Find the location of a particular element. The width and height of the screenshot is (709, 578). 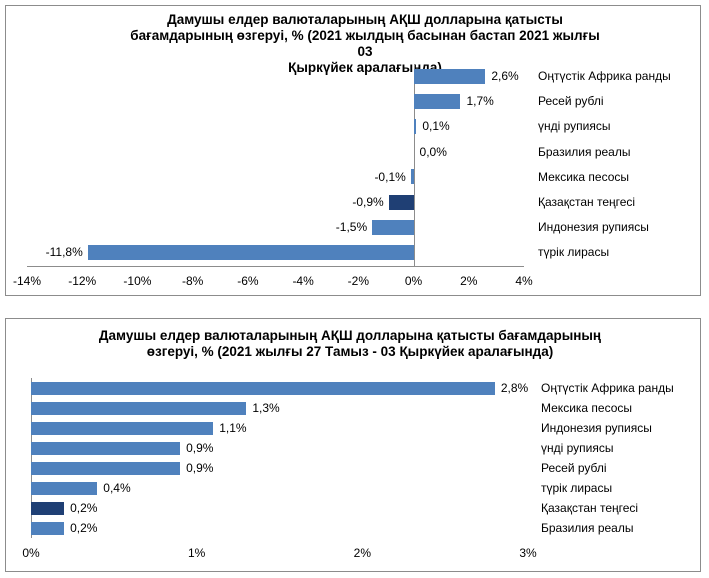

data-label: 1,1% is located at coordinates (233, 428).